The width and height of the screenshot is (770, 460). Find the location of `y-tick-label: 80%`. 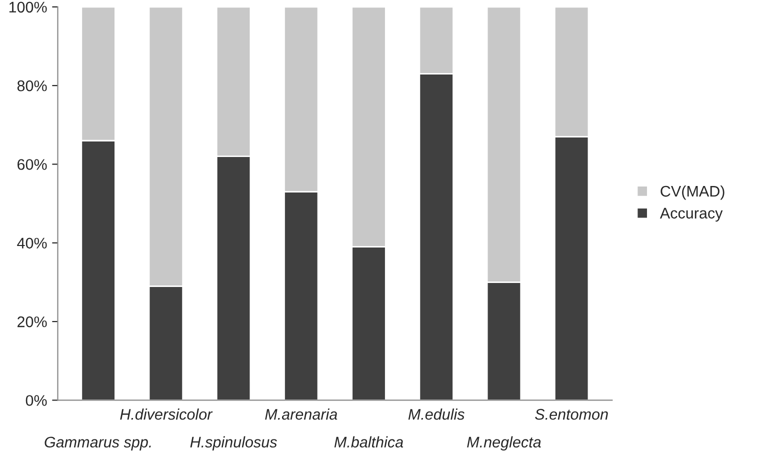

y-tick-label: 80% is located at coordinates (32, 86).